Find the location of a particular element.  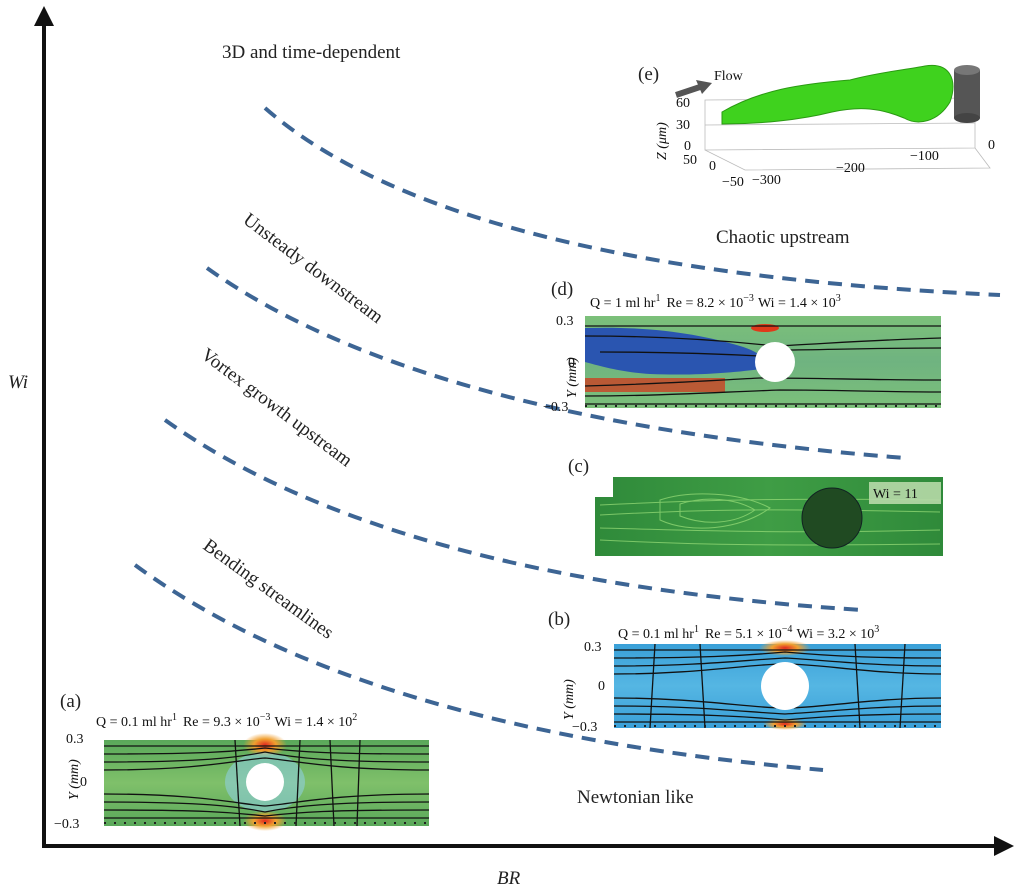

panel-c-cylinder is located at coordinates (832, 518).